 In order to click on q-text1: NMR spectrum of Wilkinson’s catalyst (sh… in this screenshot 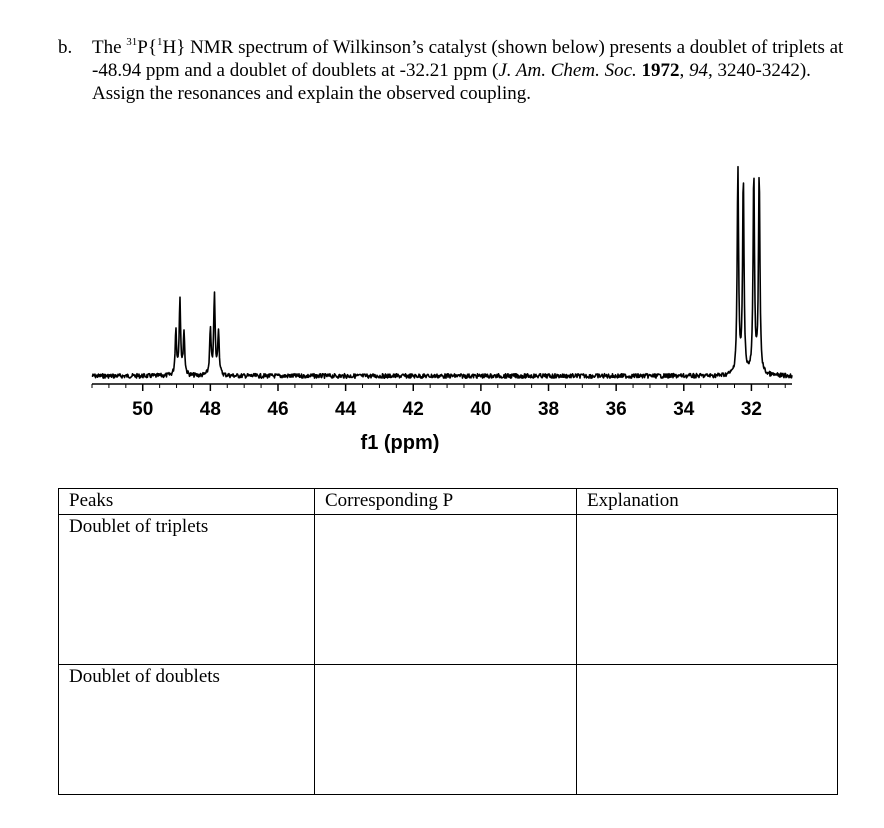, I will do `click(468, 59)`.